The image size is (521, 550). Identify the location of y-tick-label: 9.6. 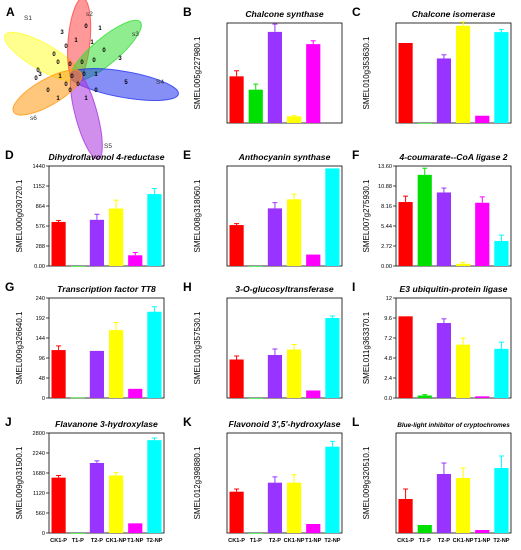
(388, 319).